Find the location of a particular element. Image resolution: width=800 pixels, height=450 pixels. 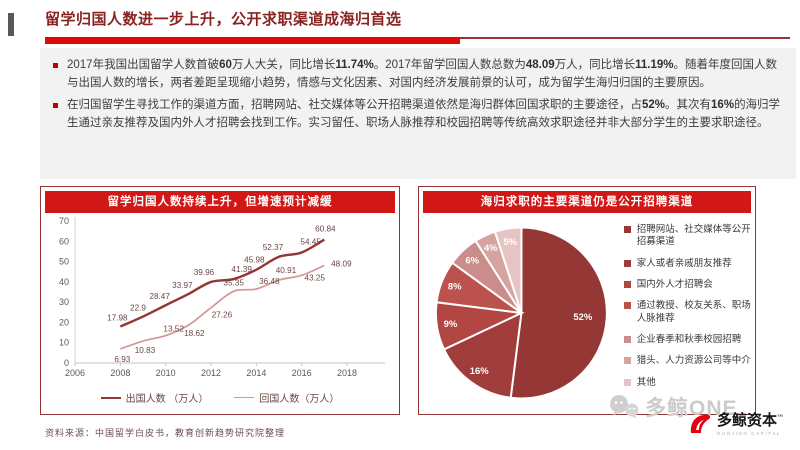

svg-text: 27.26 is located at coordinates (222, 315).